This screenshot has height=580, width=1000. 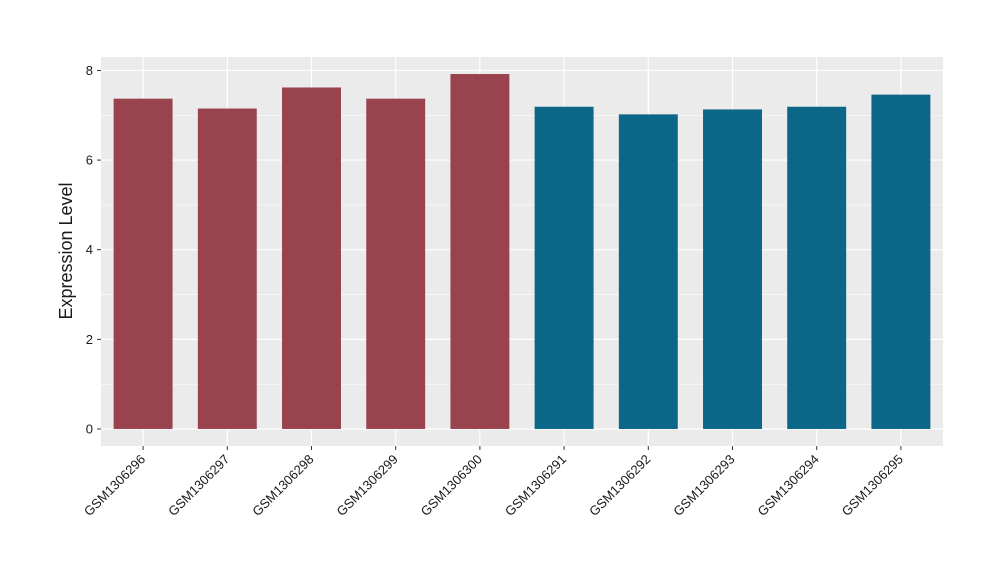 I want to click on x-tick-label: GSM1306292, so click(x=619, y=485).